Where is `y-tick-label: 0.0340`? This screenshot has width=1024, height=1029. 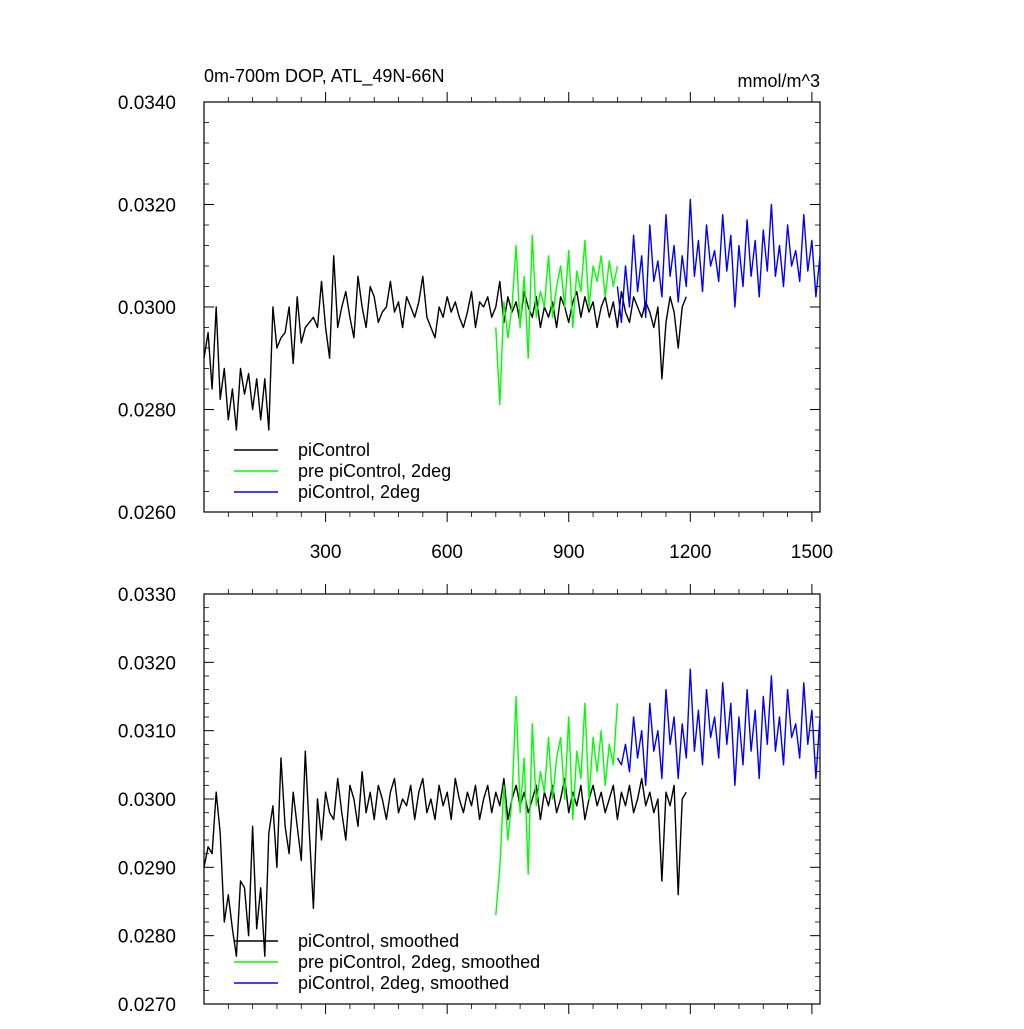
y-tick-label: 0.0340 is located at coordinates (147, 103).